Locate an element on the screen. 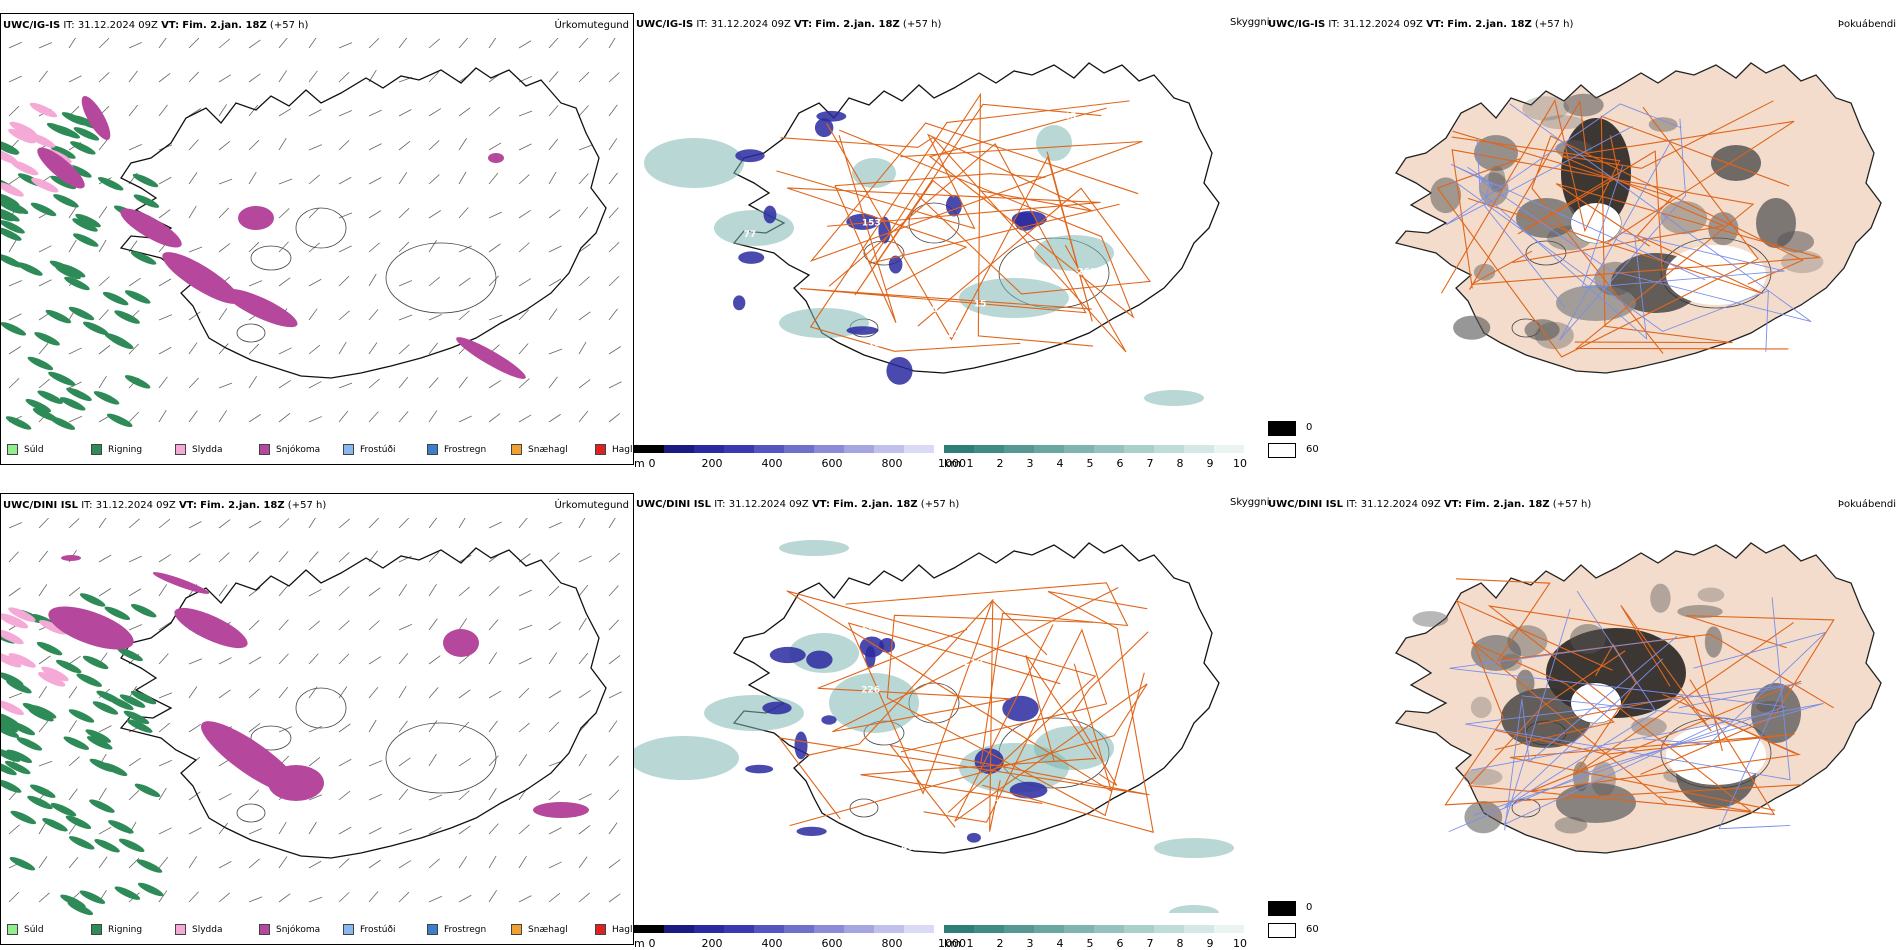  legend-item: Snæhagl is located at coordinates (553, 449).